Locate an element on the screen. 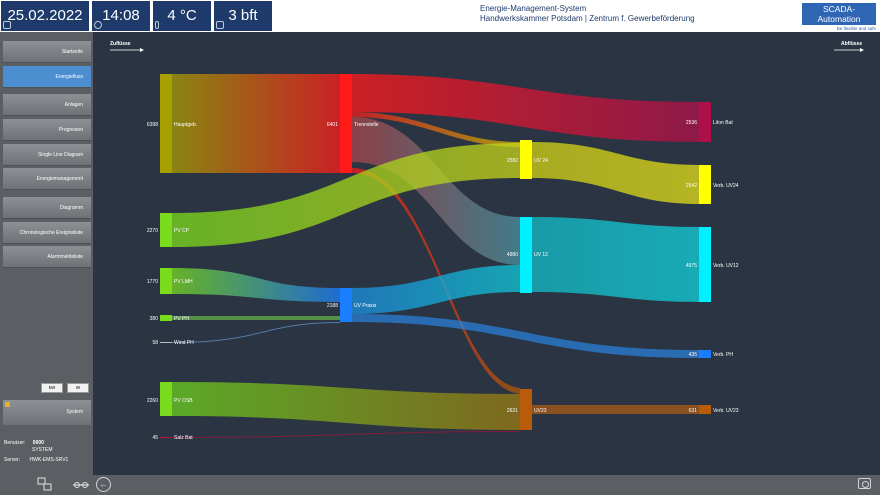 The width and height of the screenshot is (880, 495). value-trennstelle: 6401 is located at coordinates (332, 125).